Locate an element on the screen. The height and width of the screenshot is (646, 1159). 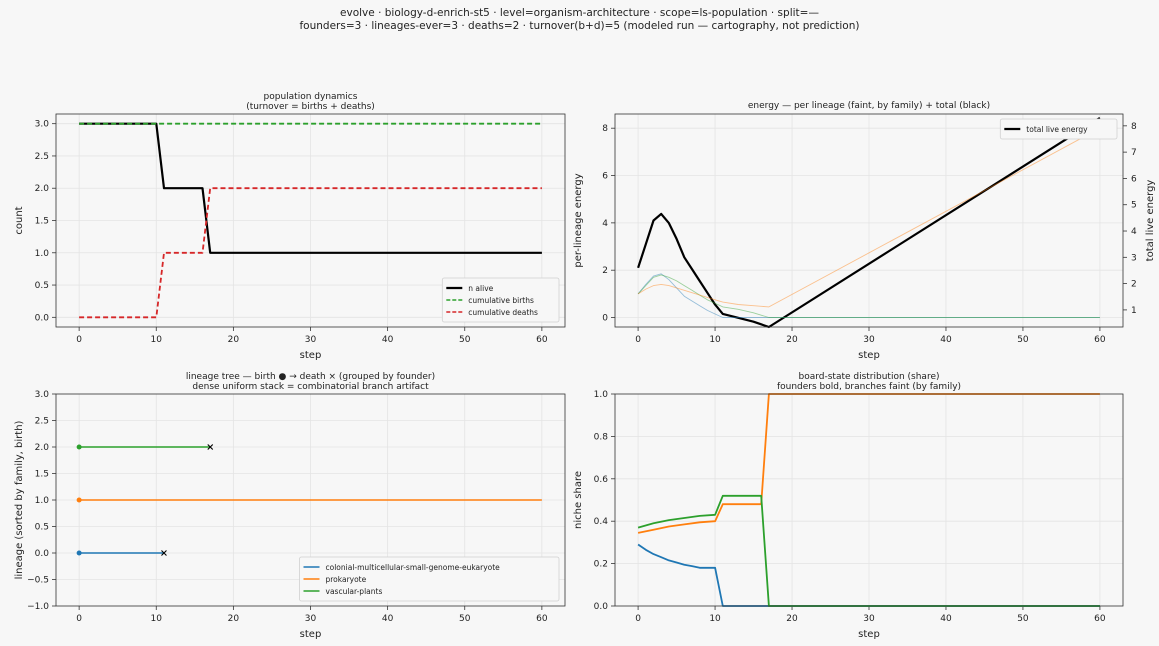
y2-tick-label: 7 is located at coordinates (1134, 153).